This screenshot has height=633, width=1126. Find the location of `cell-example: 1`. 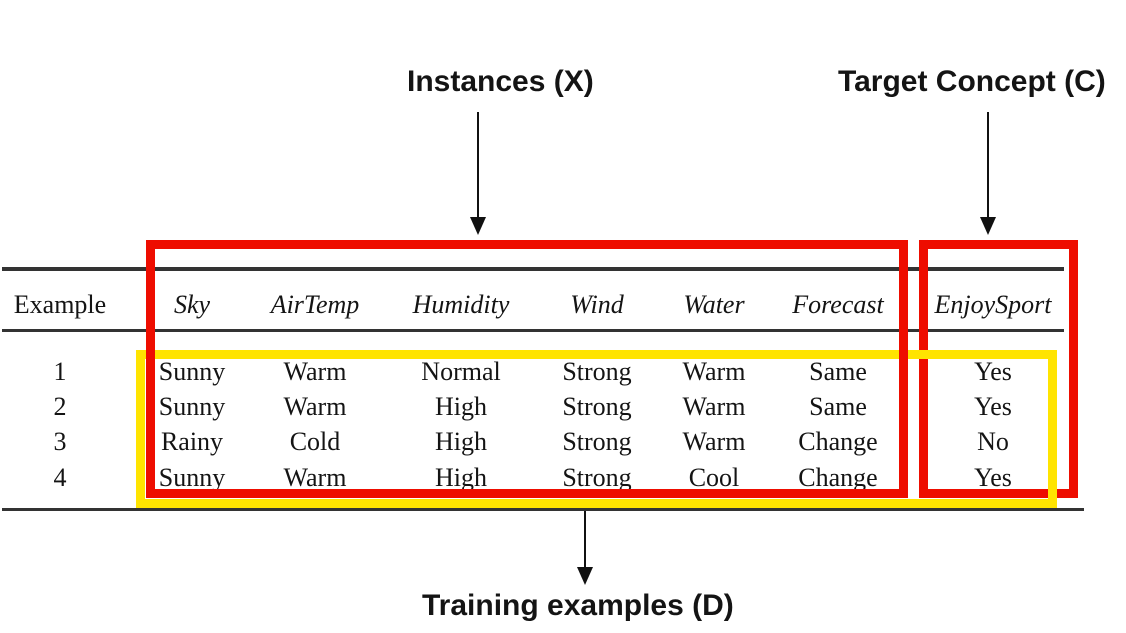

cell-example: 1 is located at coordinates (60, 371).